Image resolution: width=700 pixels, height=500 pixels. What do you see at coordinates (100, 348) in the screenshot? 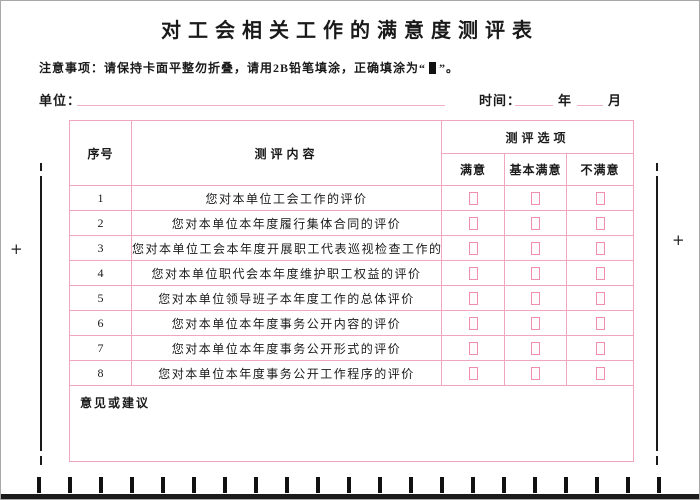
I see `row-number: 7` at bounding box center [100, 348].